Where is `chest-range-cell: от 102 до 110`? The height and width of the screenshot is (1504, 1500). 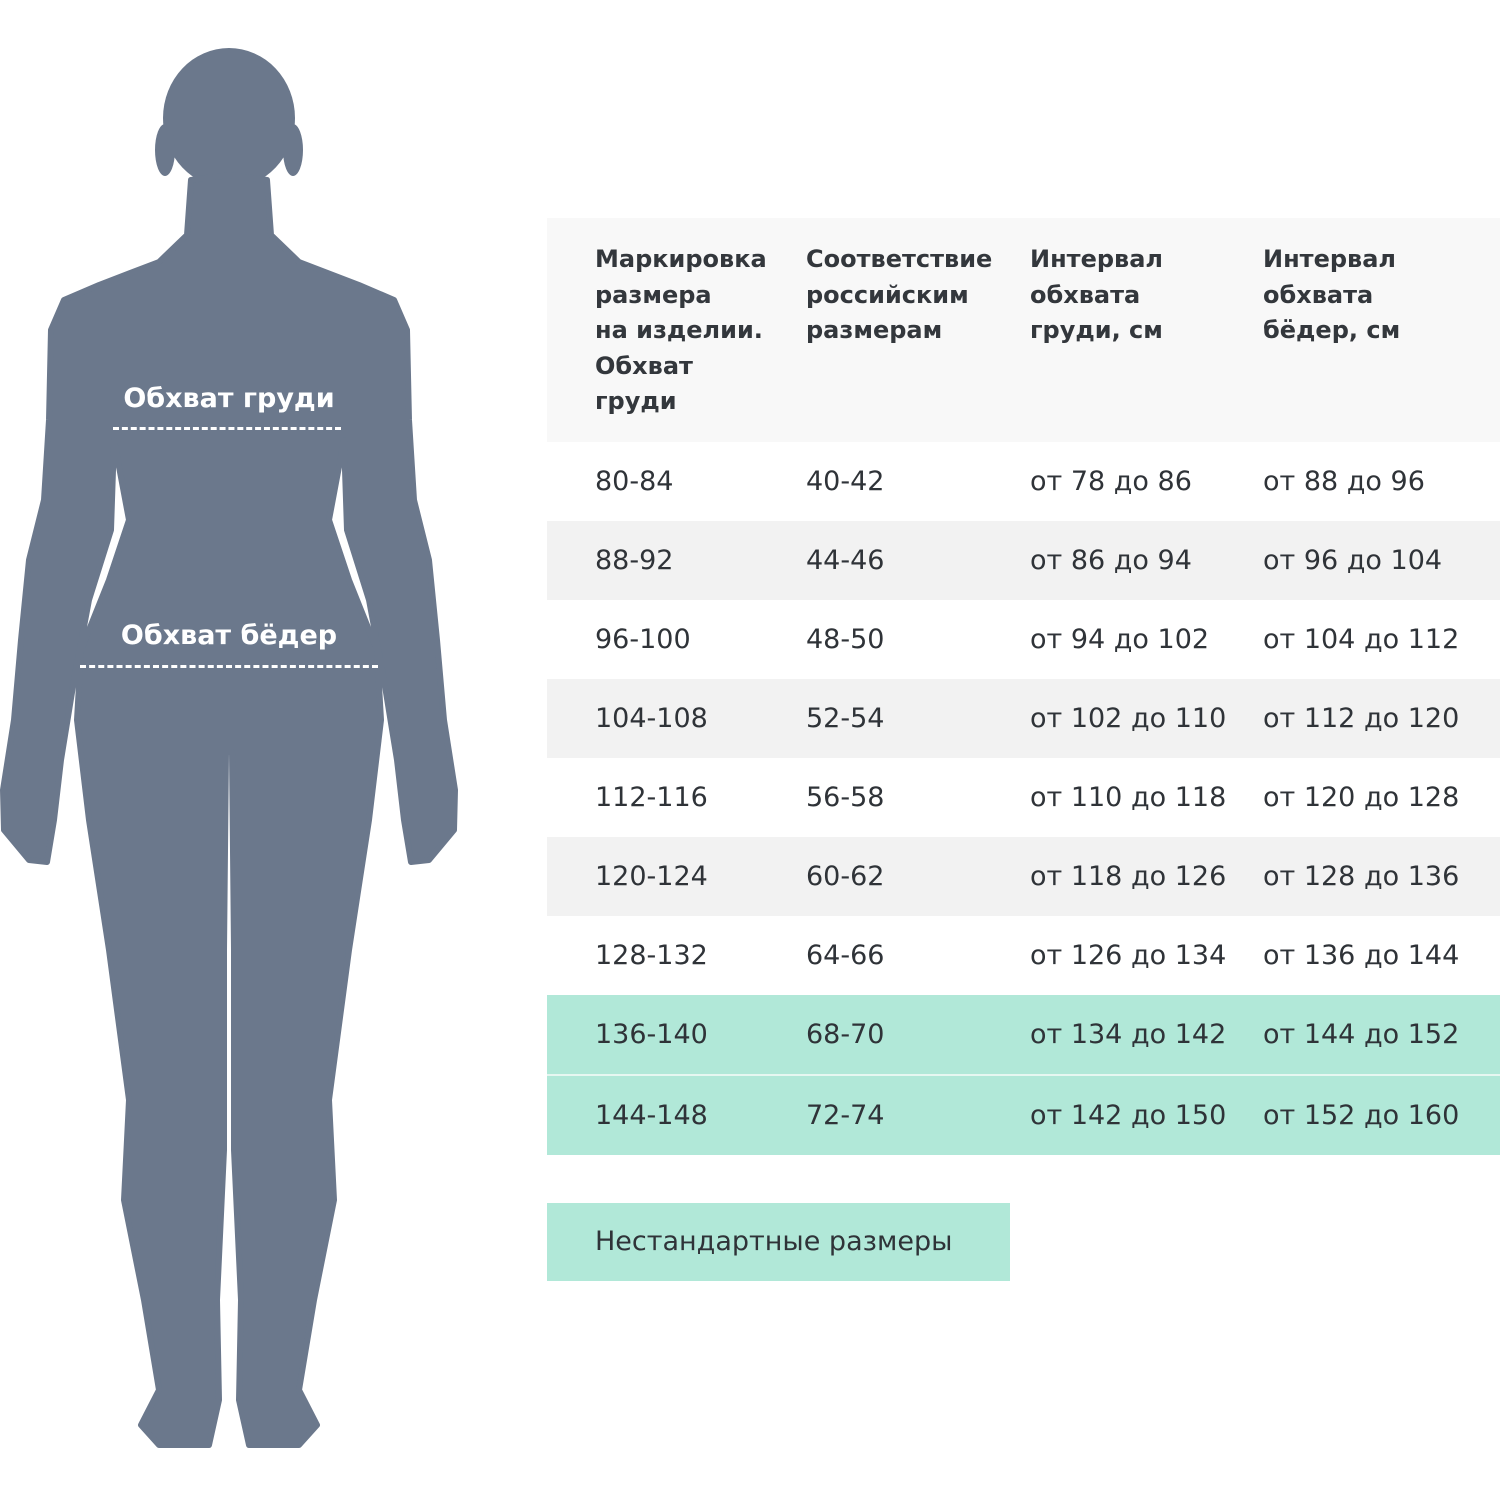 chest-range-cell: от 102 до 110 is located at coordinates (1128, 718).